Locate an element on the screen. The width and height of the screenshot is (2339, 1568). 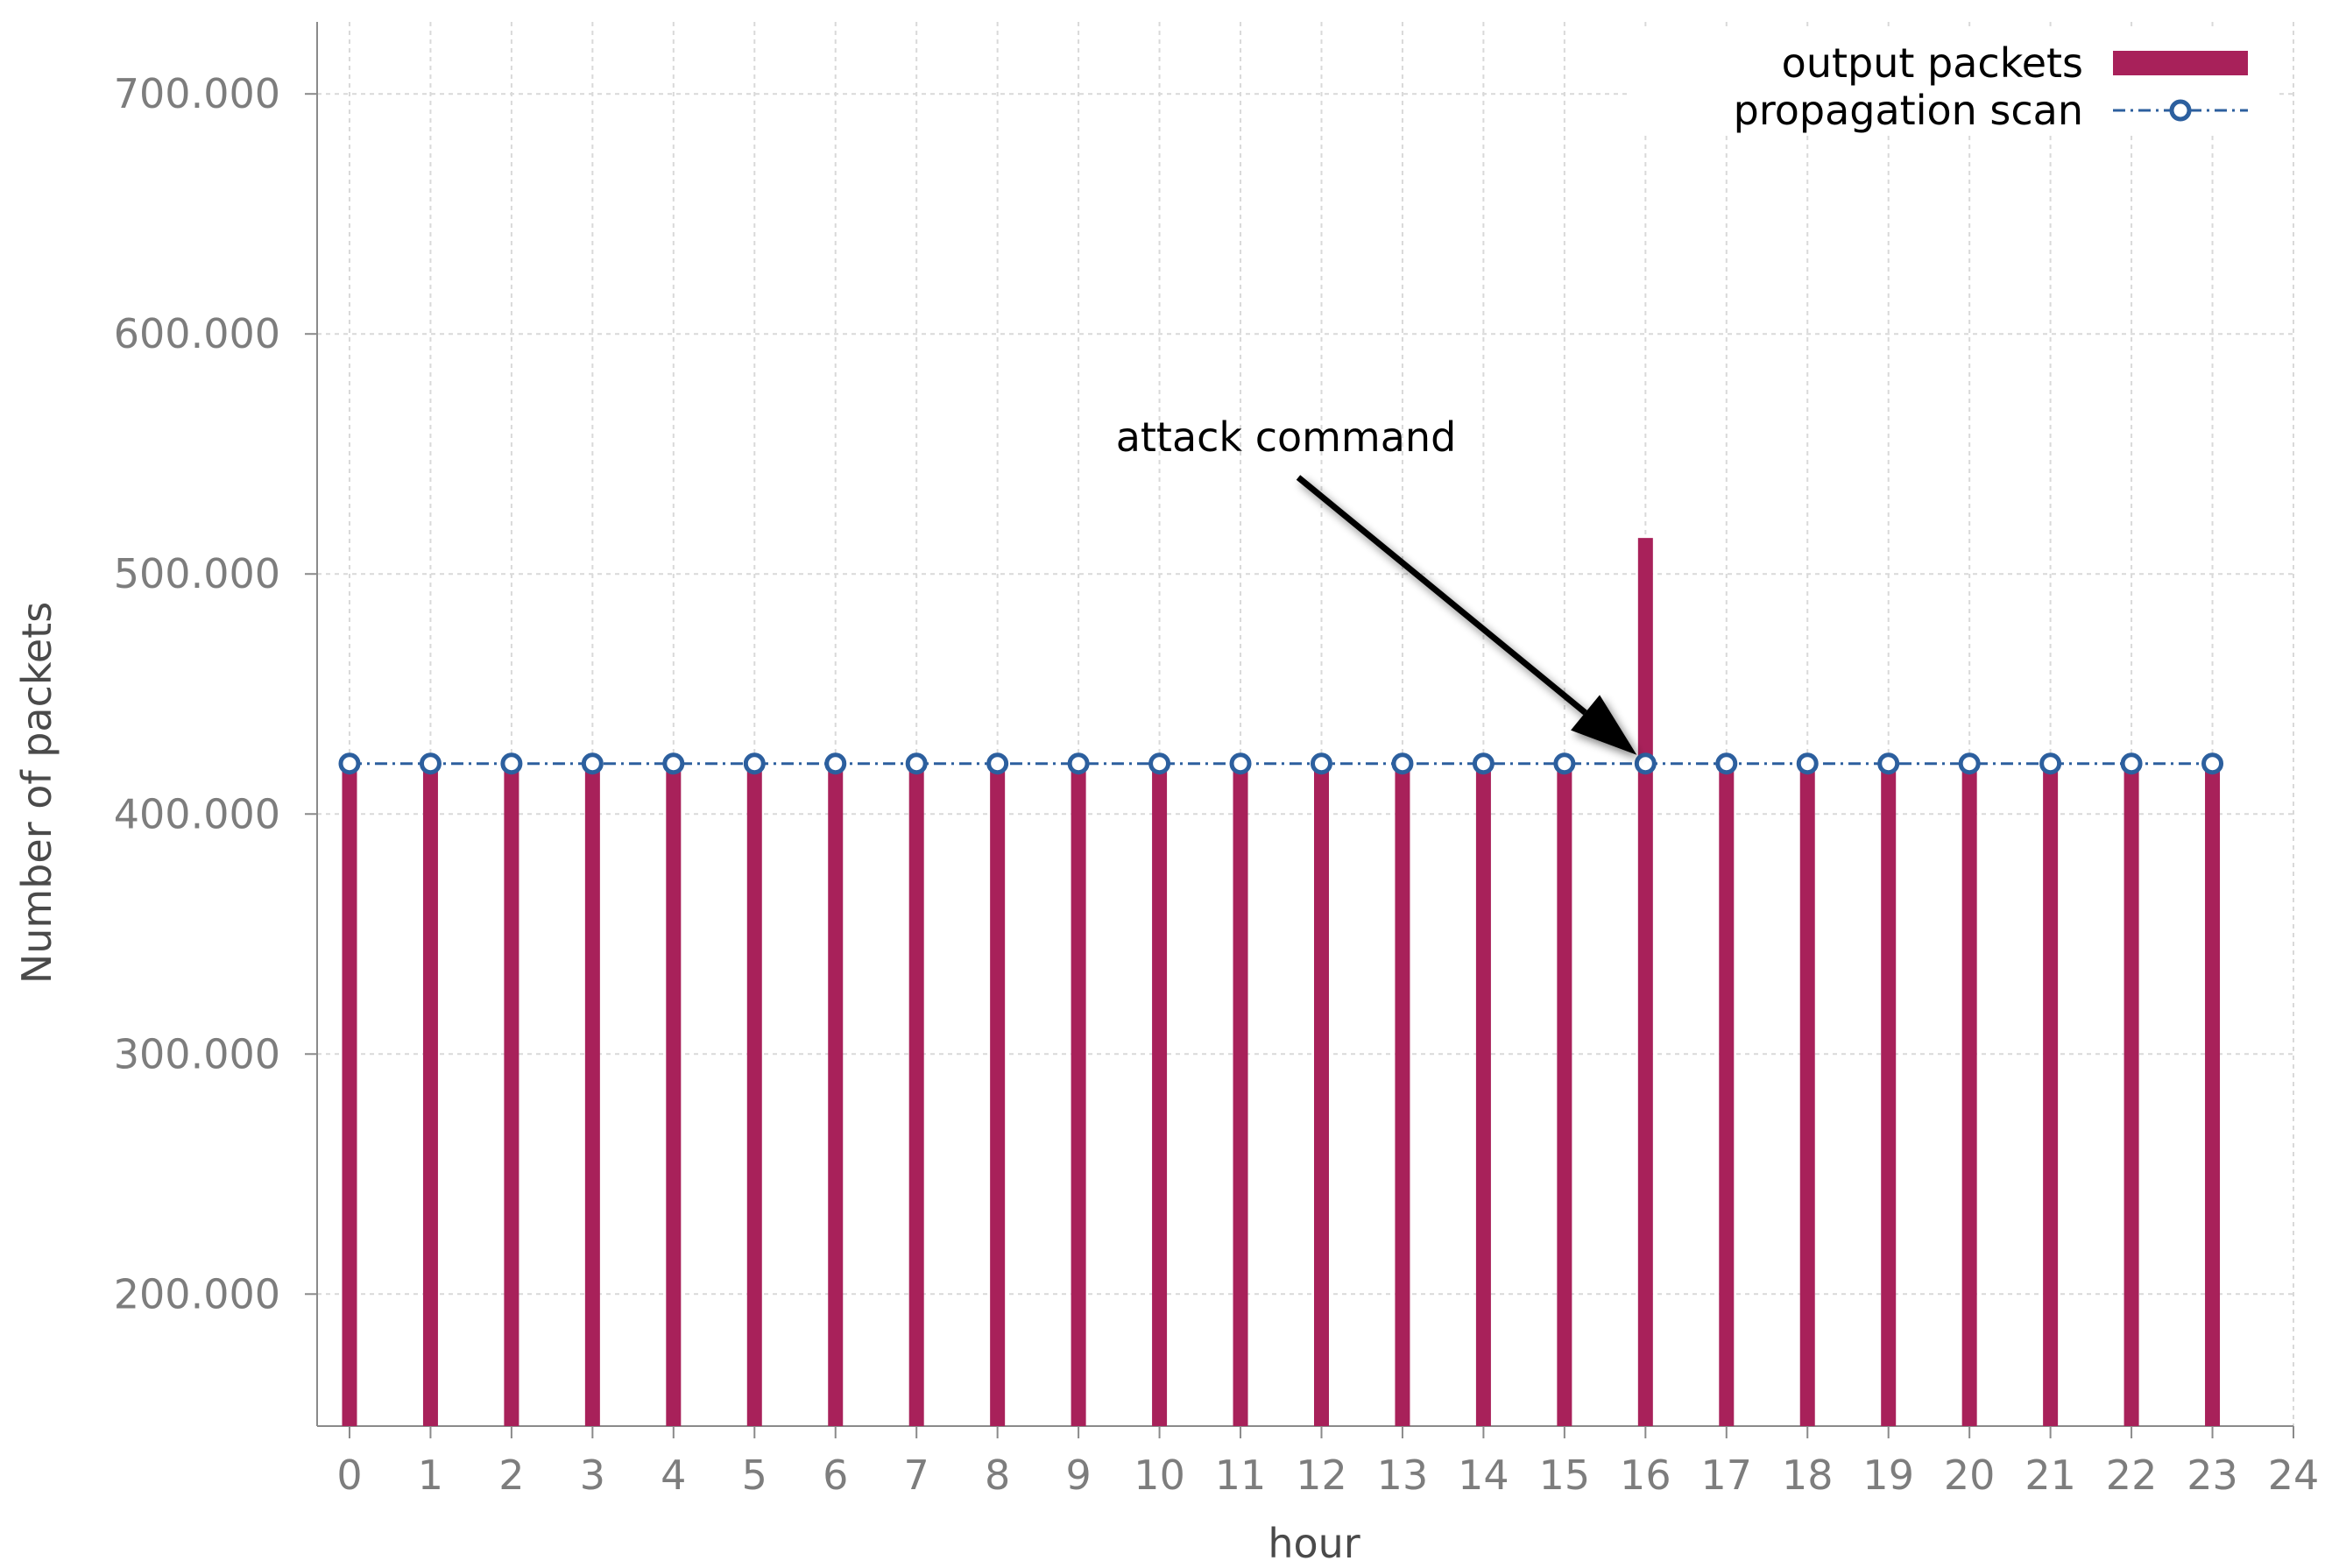
legend-label-output-packets: output packets is located at coordinates (1933, 63).